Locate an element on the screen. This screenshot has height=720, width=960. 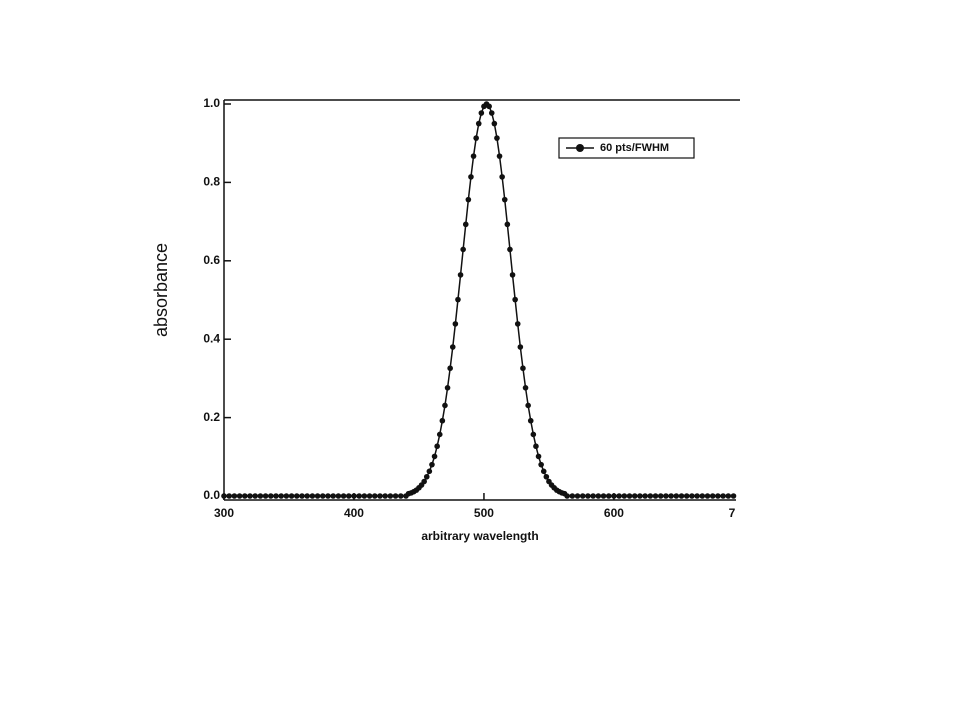
y-tick-label: 0.6 is located at coordinates (211, 260).